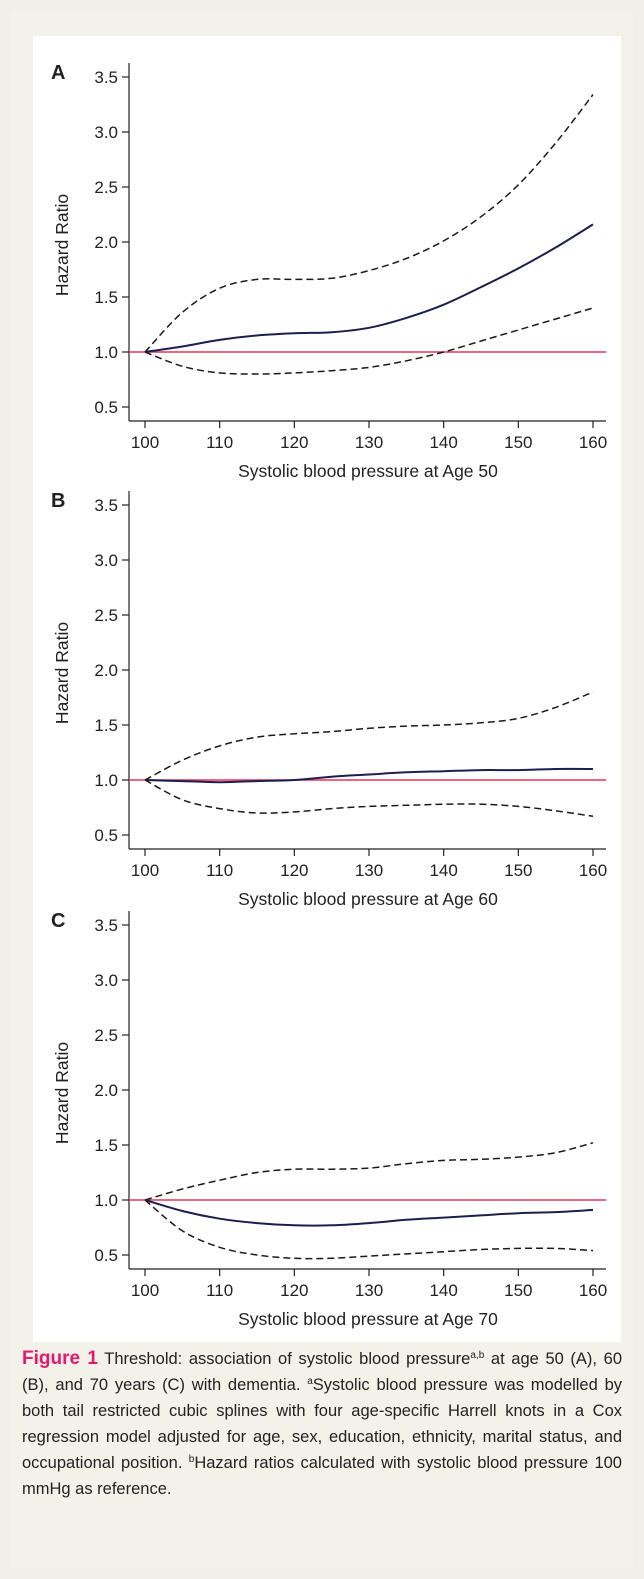 Image resolution: width=644 pixels, height=1579 pixels. Describe the element at coordinates (369, 1171) in the screenshot. I see `upper-ci-line-c` at that location.